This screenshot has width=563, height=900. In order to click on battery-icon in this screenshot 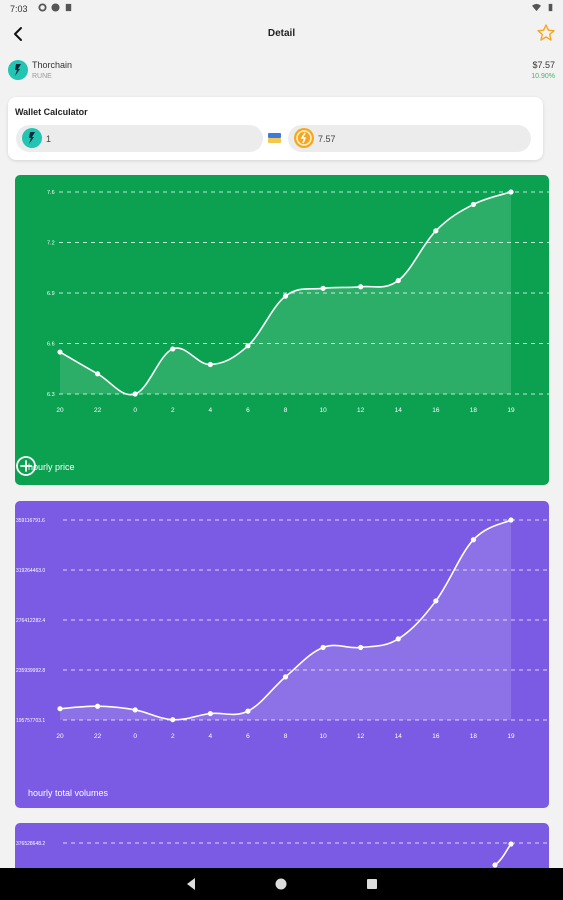, I will do `click(550, 7)`.